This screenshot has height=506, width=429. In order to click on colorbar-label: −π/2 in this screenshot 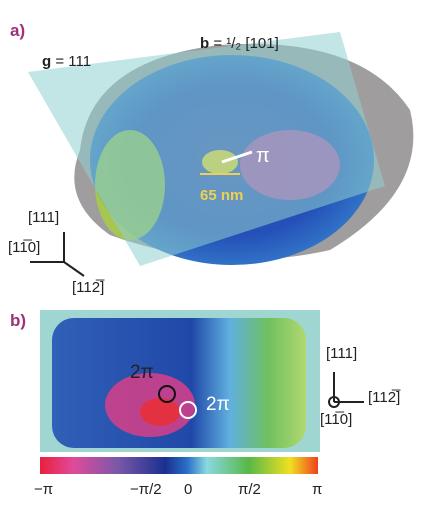, I will do `click(146, 489)`.